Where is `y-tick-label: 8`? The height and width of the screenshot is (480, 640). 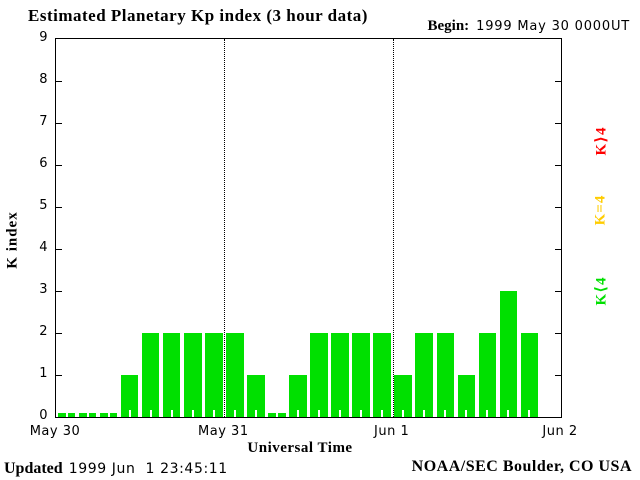
y-tick-label: 8 is located at coordinates (43, 79).